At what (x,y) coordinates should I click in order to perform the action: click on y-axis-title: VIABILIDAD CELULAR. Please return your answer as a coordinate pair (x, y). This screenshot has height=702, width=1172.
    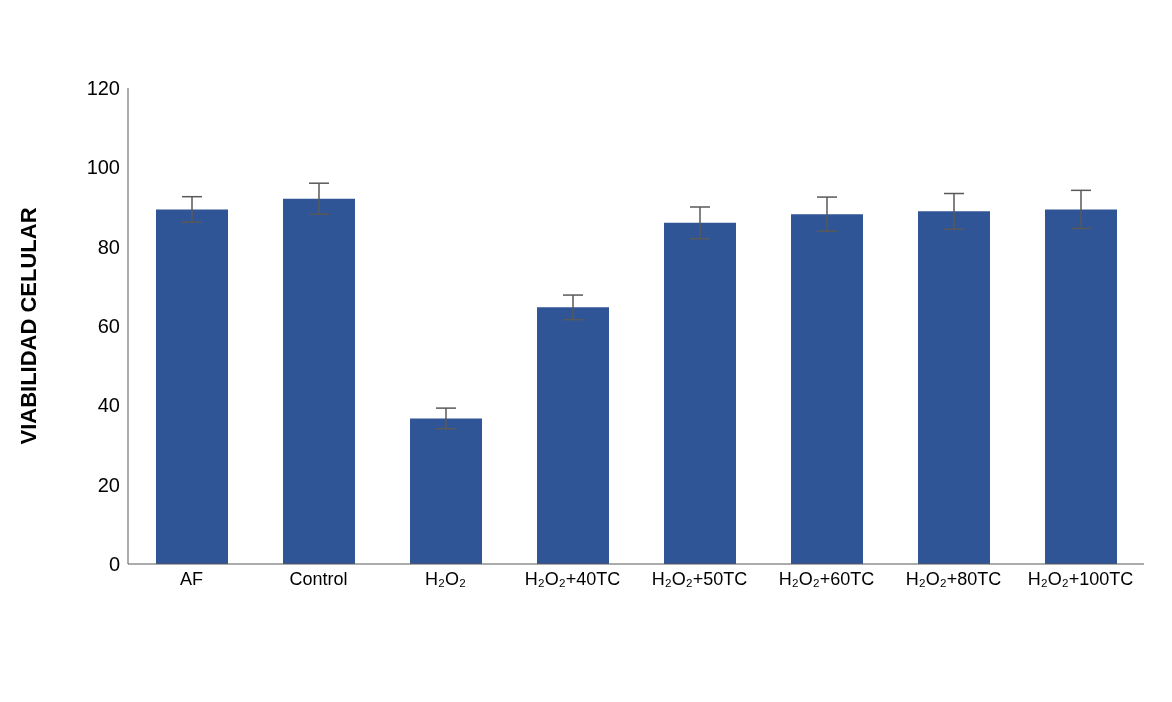
    Looking at the image, I should click on (28, 326).